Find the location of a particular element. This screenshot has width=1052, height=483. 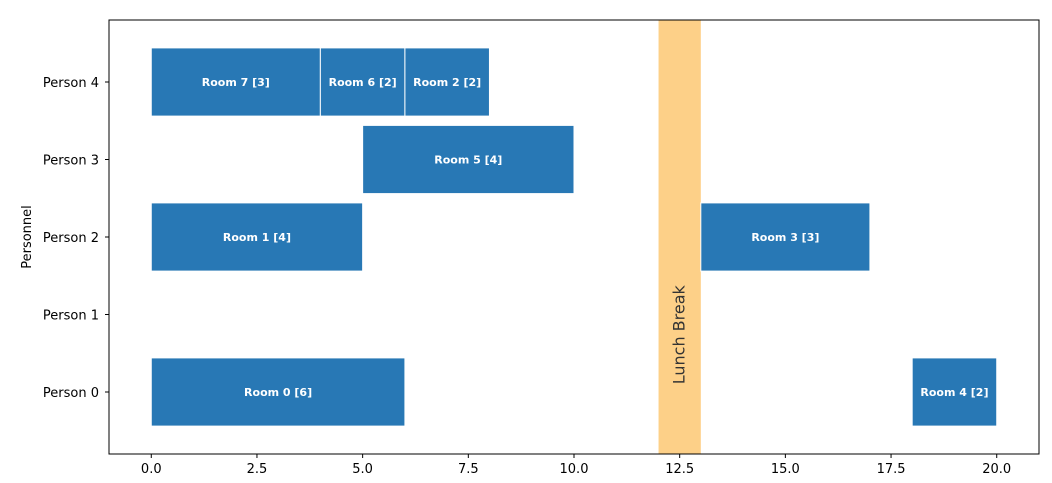

gantt-bar-label: Room 3 [3] is located at coordinates (785, 237).